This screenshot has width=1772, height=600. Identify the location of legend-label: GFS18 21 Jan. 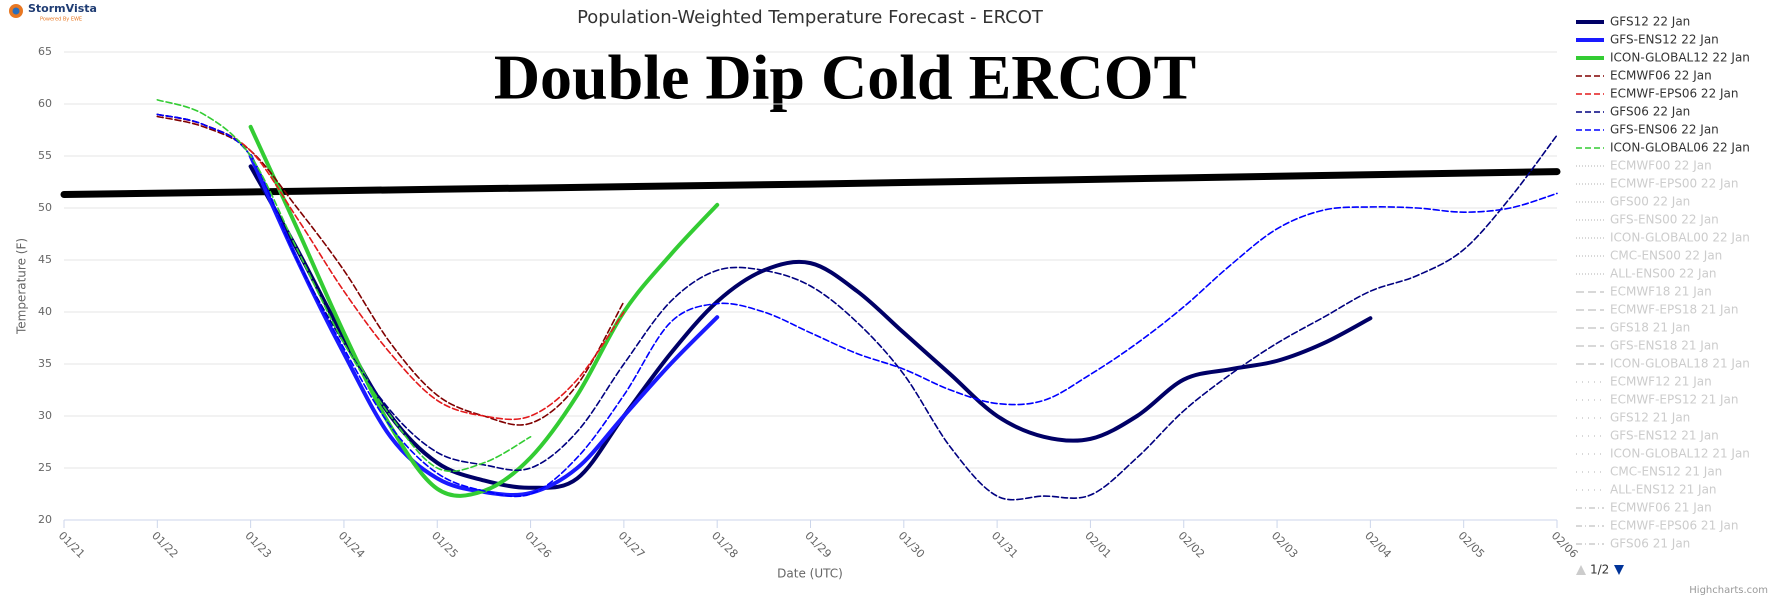
(1650, 328).